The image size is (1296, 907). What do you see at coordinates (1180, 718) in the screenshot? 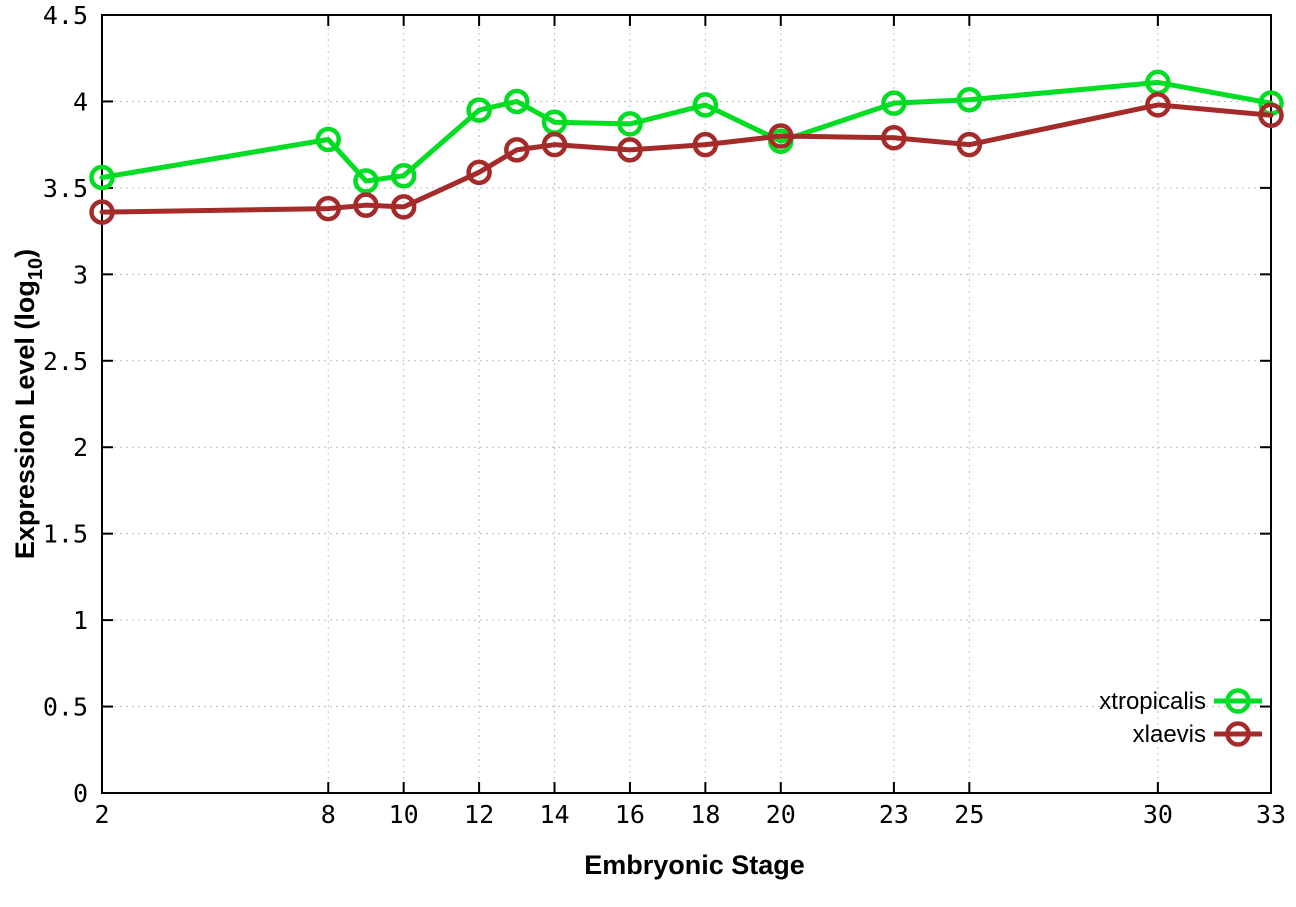
I see `legend: xtropicalis xlaevis` at bounding box center [1180, 718].